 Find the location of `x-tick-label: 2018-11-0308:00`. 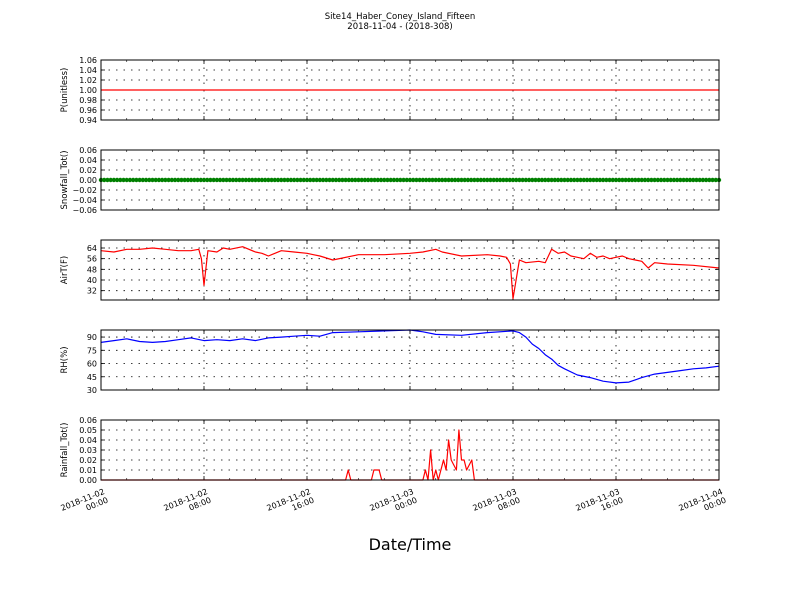

x-tick-label: 2018-11-0308:00 is located at coordinates (497, 504).